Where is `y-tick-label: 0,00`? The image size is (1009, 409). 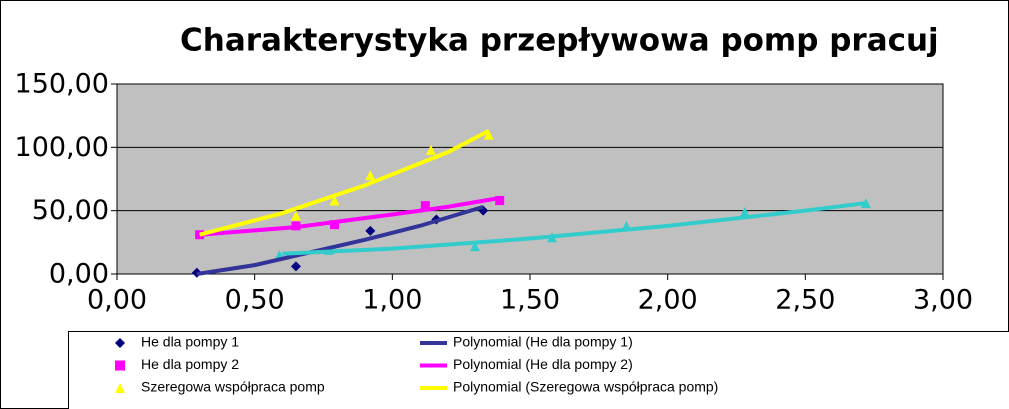 y-tick-label: 0,00 is located at coordinates (79, 274).